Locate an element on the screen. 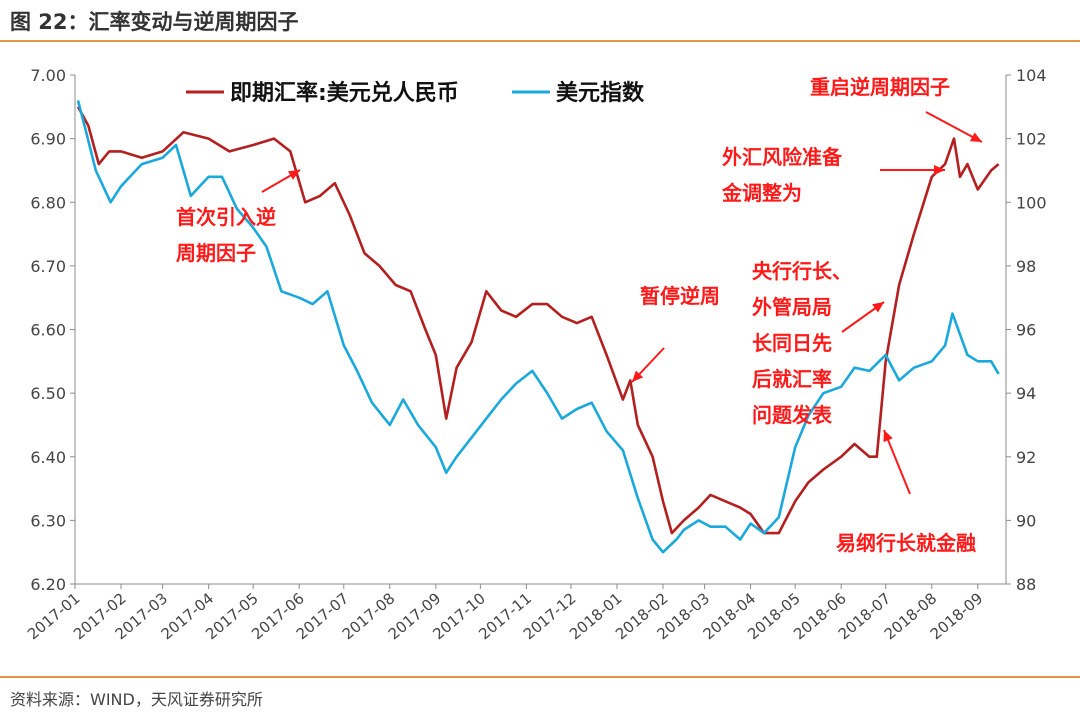 The height and width of the screenshot is (715, 1080). right-tick-label: 88 is located at coordinates (1026, 584).